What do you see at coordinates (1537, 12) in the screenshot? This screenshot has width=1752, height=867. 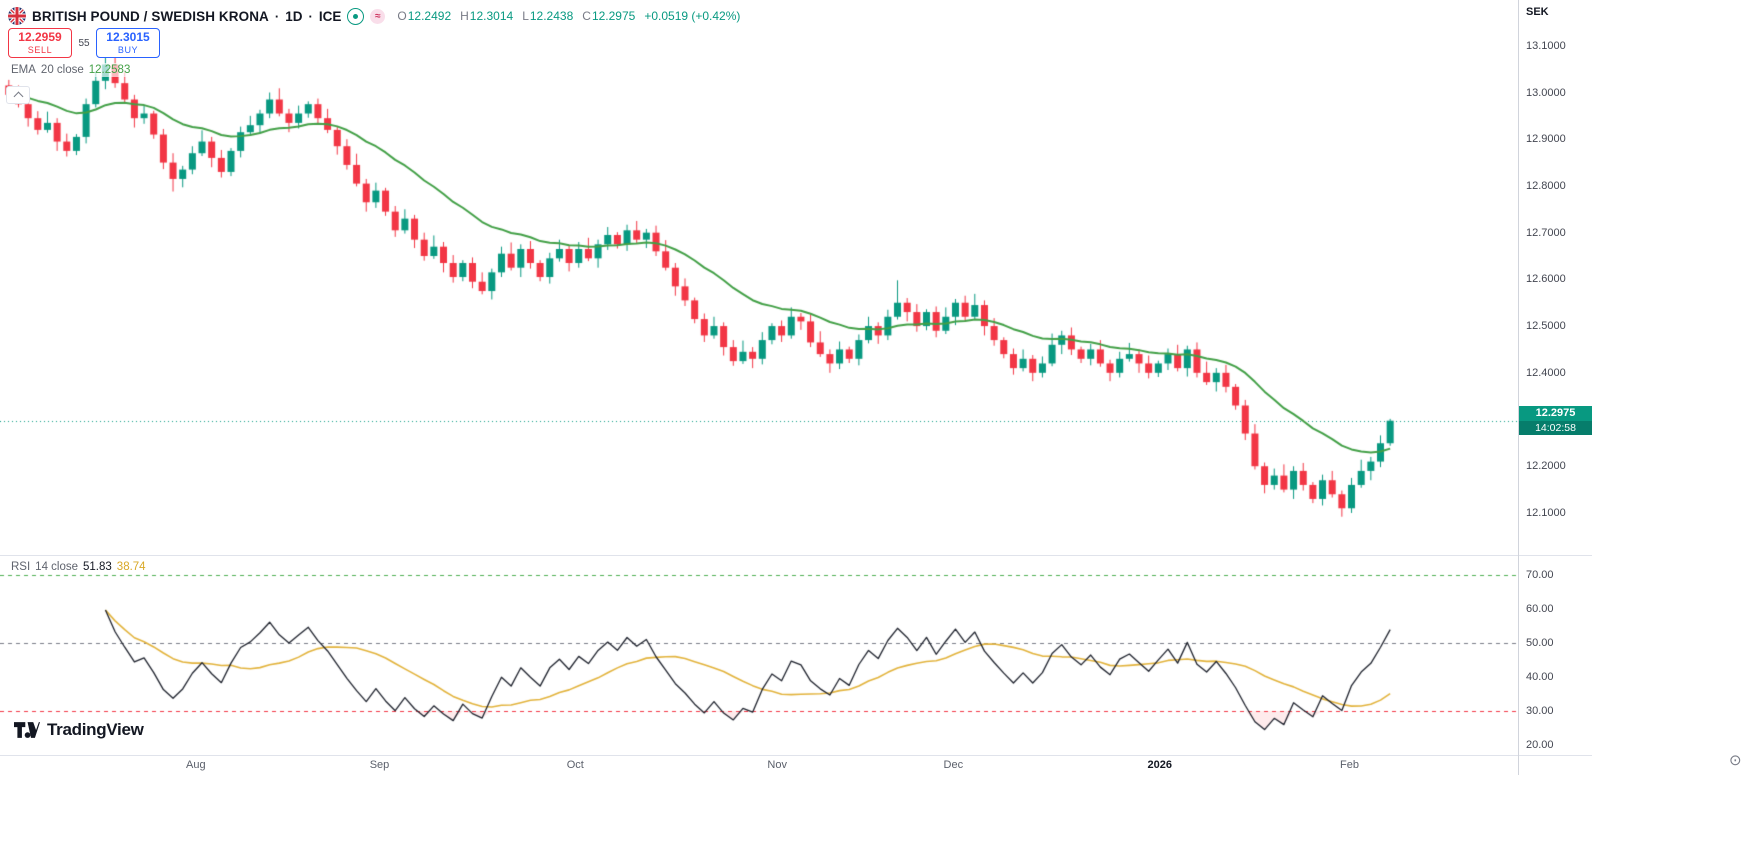 I see `quote-currency-label: SEK` at bounding box center [1537, 12].